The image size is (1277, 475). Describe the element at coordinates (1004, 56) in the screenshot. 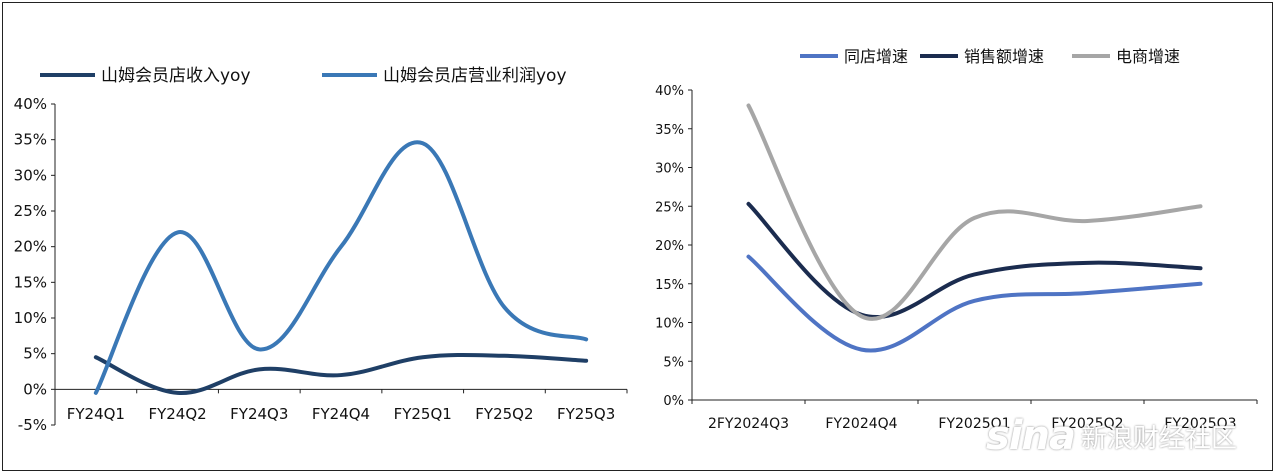

I see `c2-legend-label-2: 销售额增速` at that location.